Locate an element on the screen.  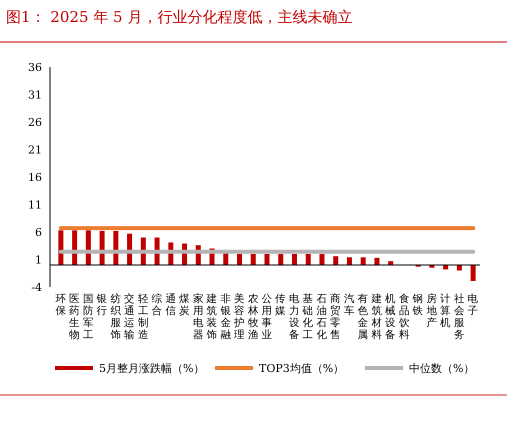
x-tick-label: 社会服务 is located at coordinates (459, 316).